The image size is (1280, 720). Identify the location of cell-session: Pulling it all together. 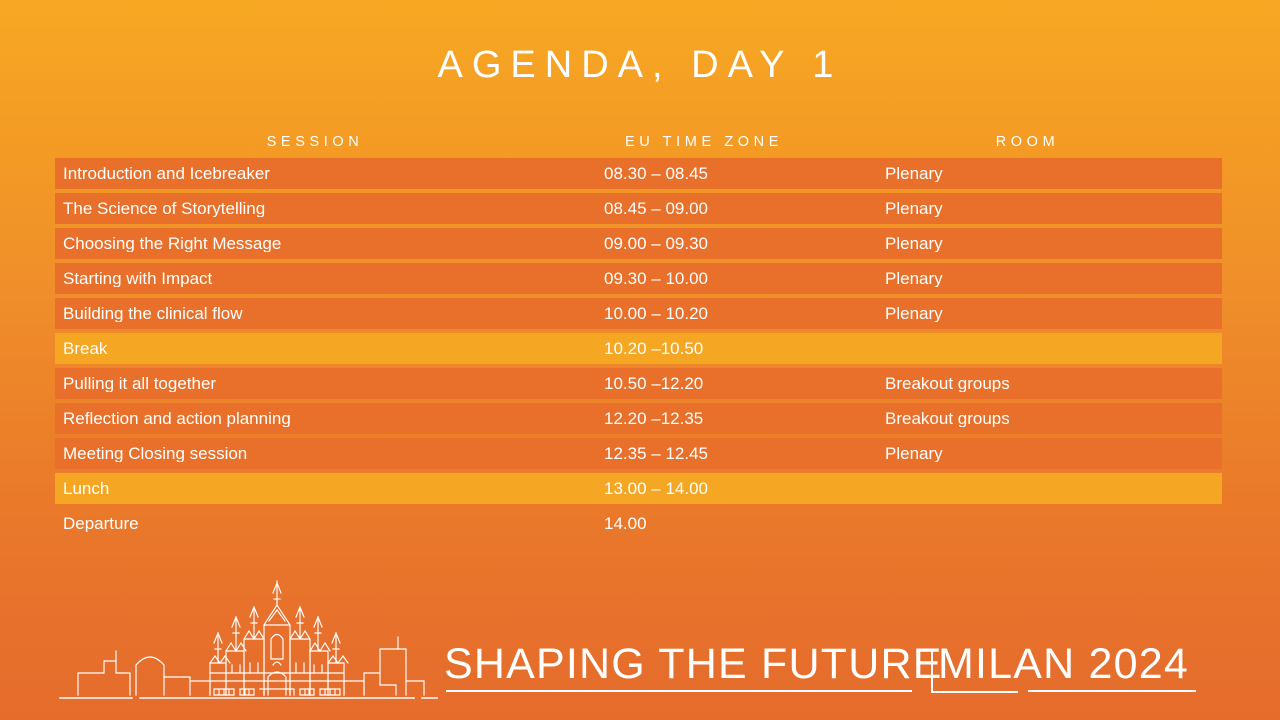
(140, 383).